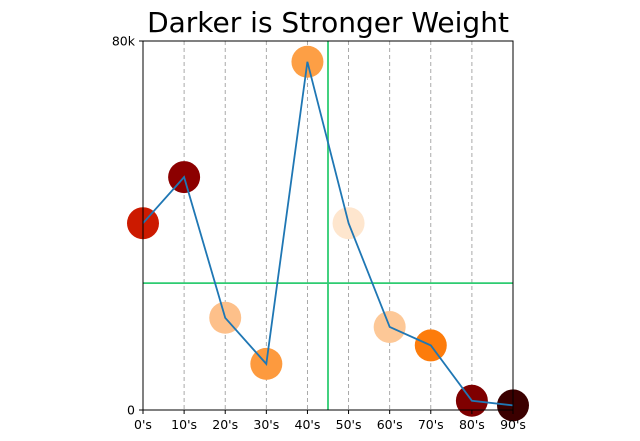  I want to click on x-tick-label-2: 20's, so click(225, 424).